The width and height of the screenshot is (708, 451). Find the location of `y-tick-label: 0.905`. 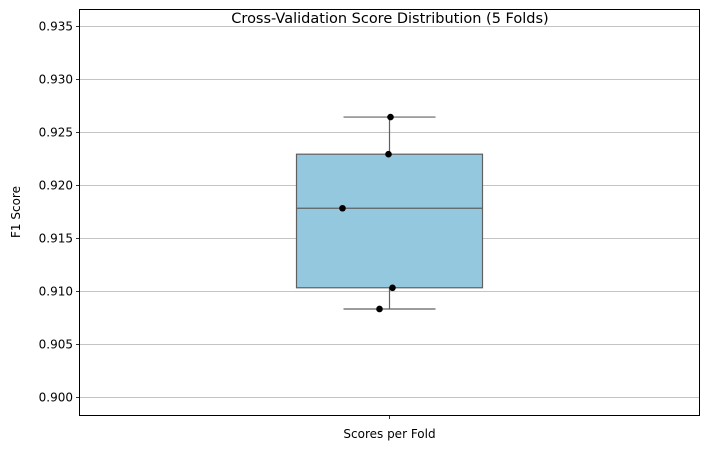

y-tick-label: 0.905 is located at coordinates (56, 345).